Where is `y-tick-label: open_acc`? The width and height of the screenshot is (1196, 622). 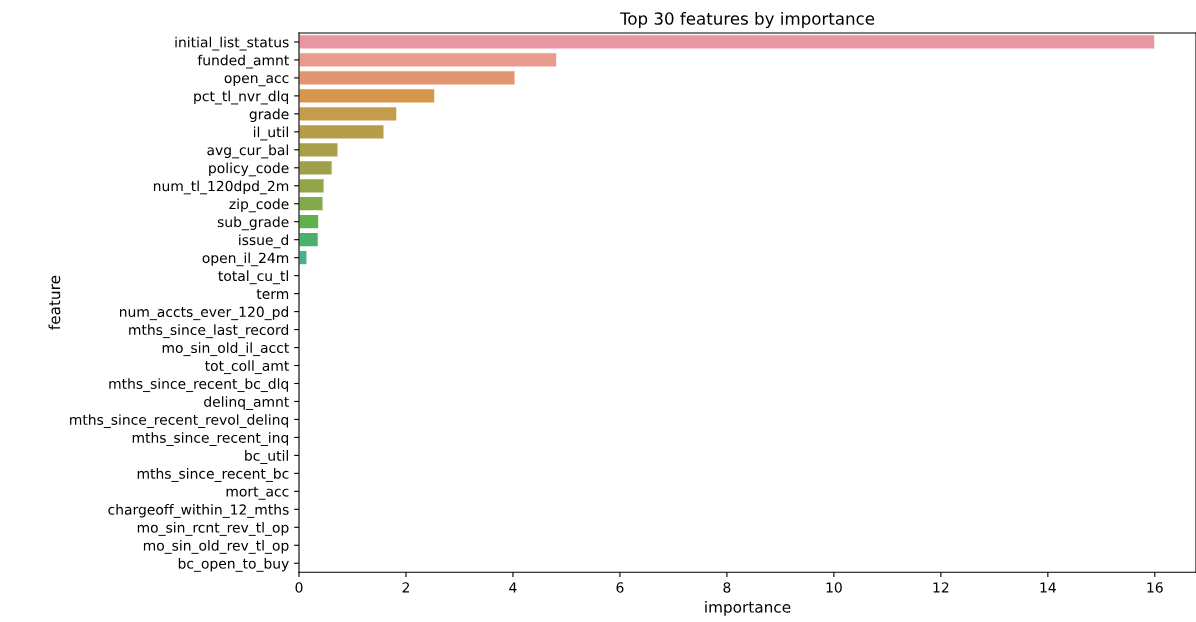 y-tick-label: open_acc is located at coordinates (256, 81).